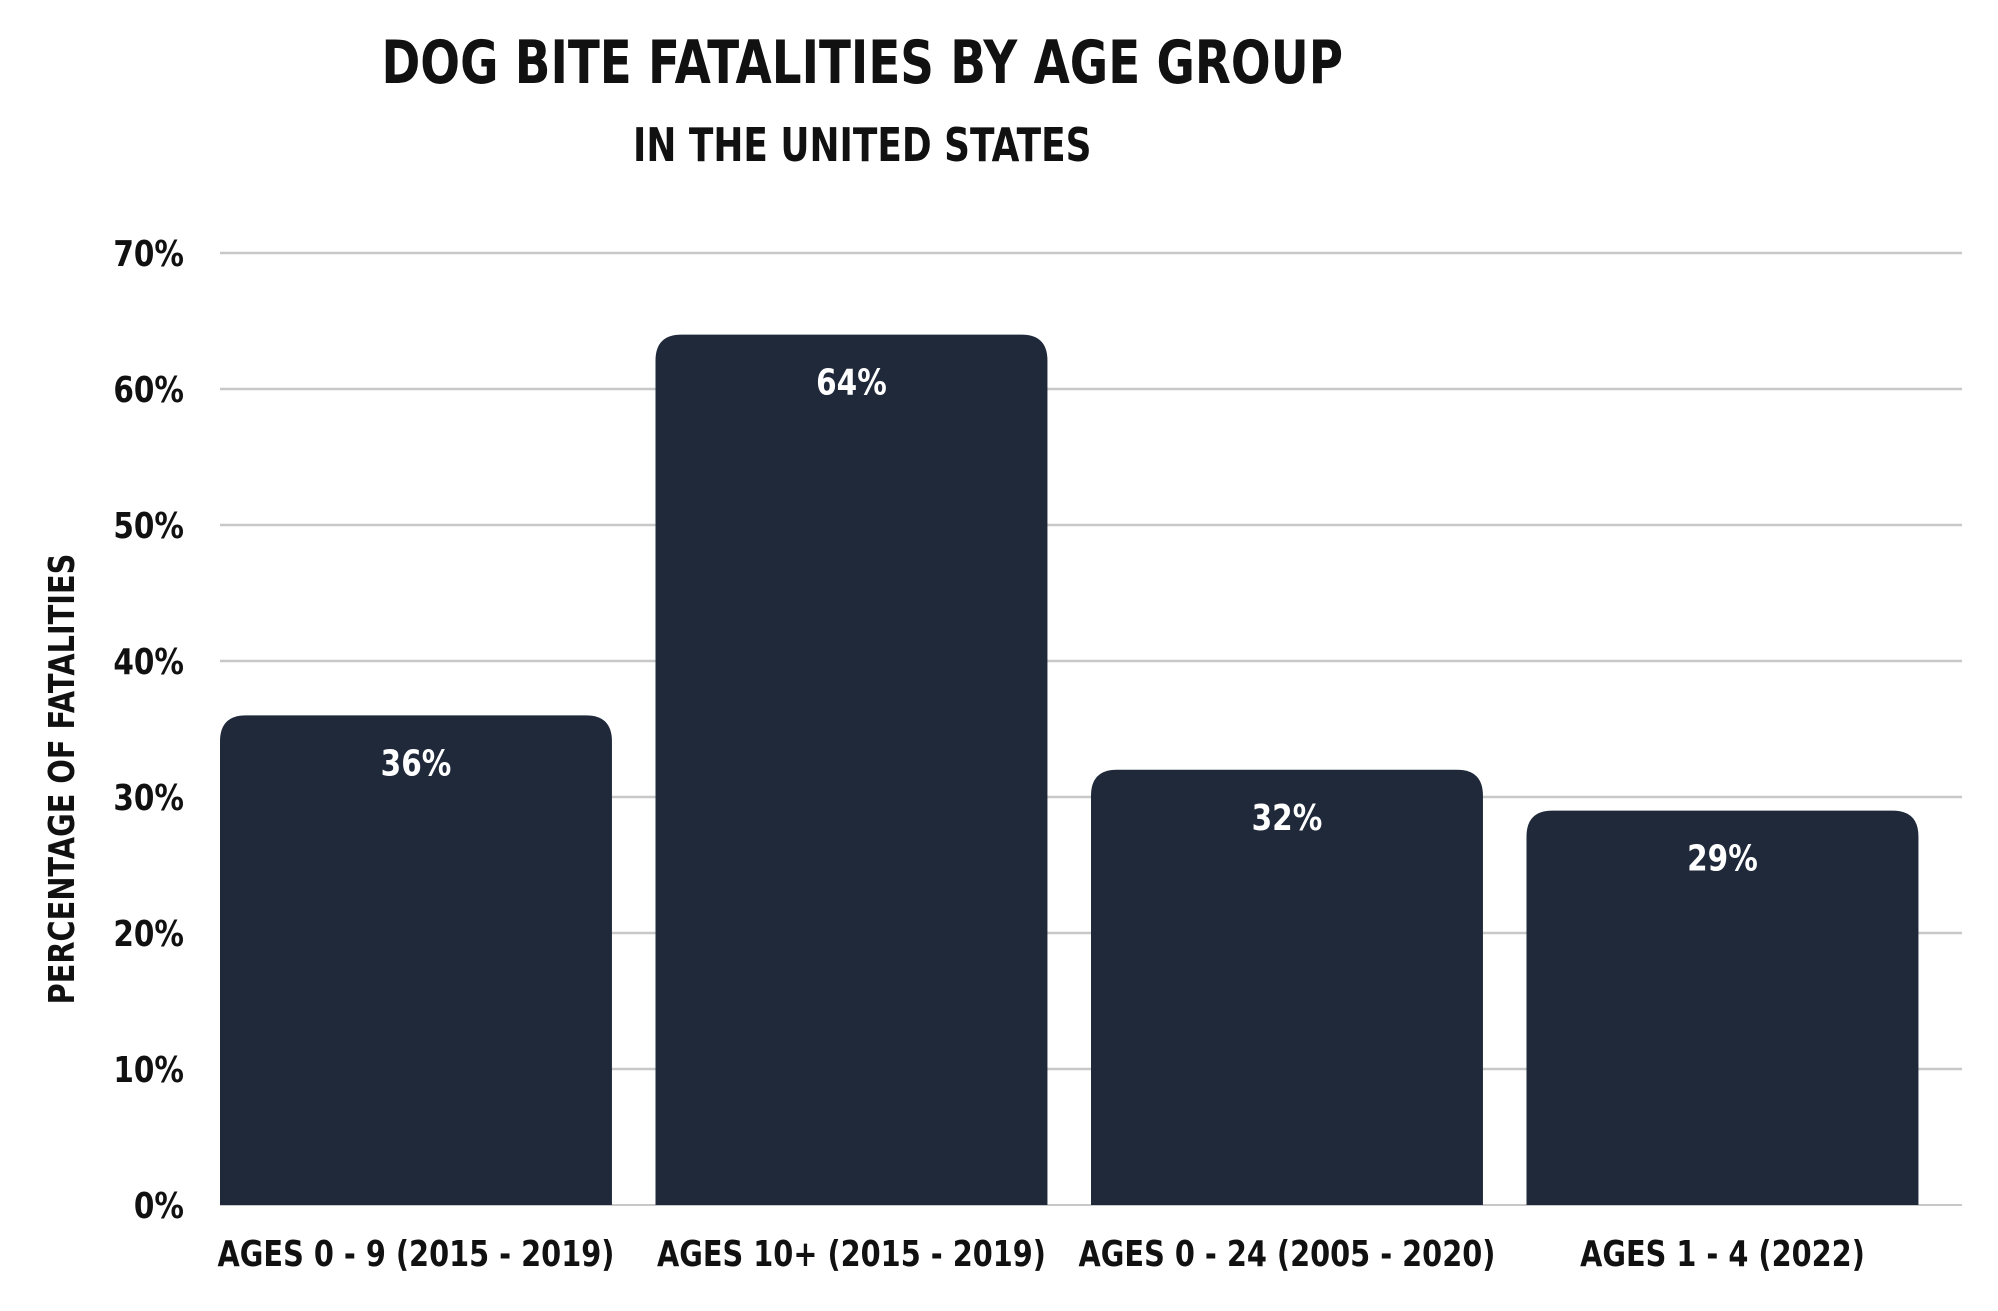 The image size is (1998, 1311). What do you see at coordinates (851, 1254) in the screenshot?
I see `x-category-label: AGES 10+ (2015 - 2019)` at bounding box center [851, 1254].